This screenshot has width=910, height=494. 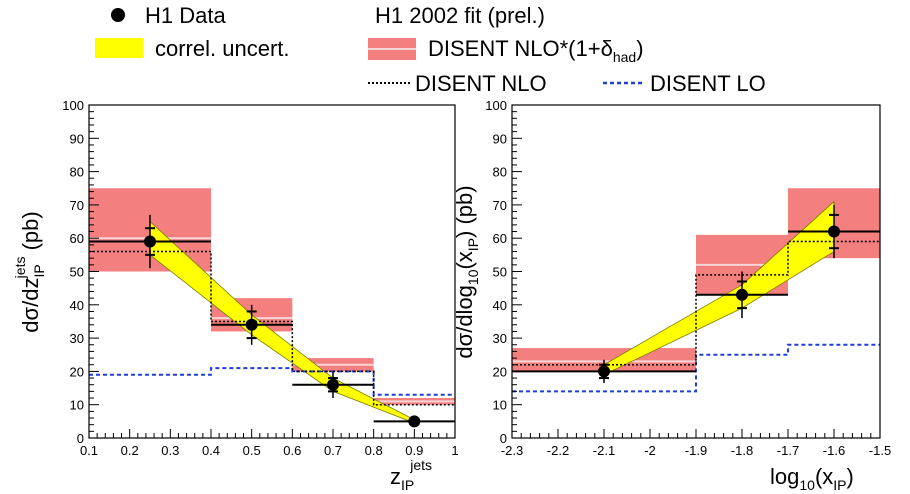 What do you see at coordinates (464, 260) in the screenshot?
I see `right-ylabel-mid: (x` at bounding box center [464, 260].